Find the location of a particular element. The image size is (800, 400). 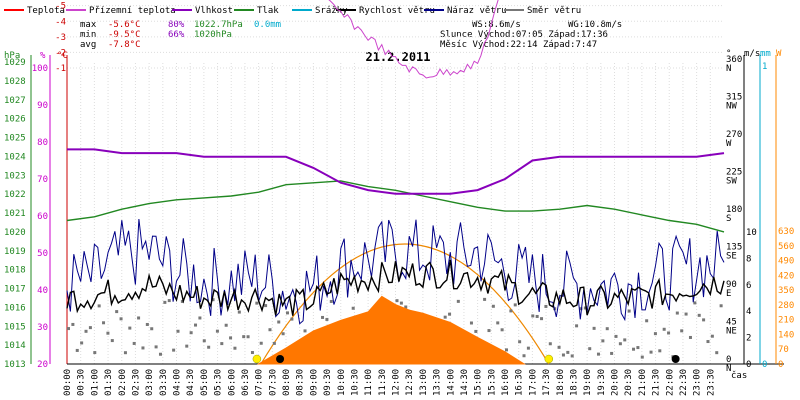

tick-direction-label-6: W is located at coordinates (729, 144).